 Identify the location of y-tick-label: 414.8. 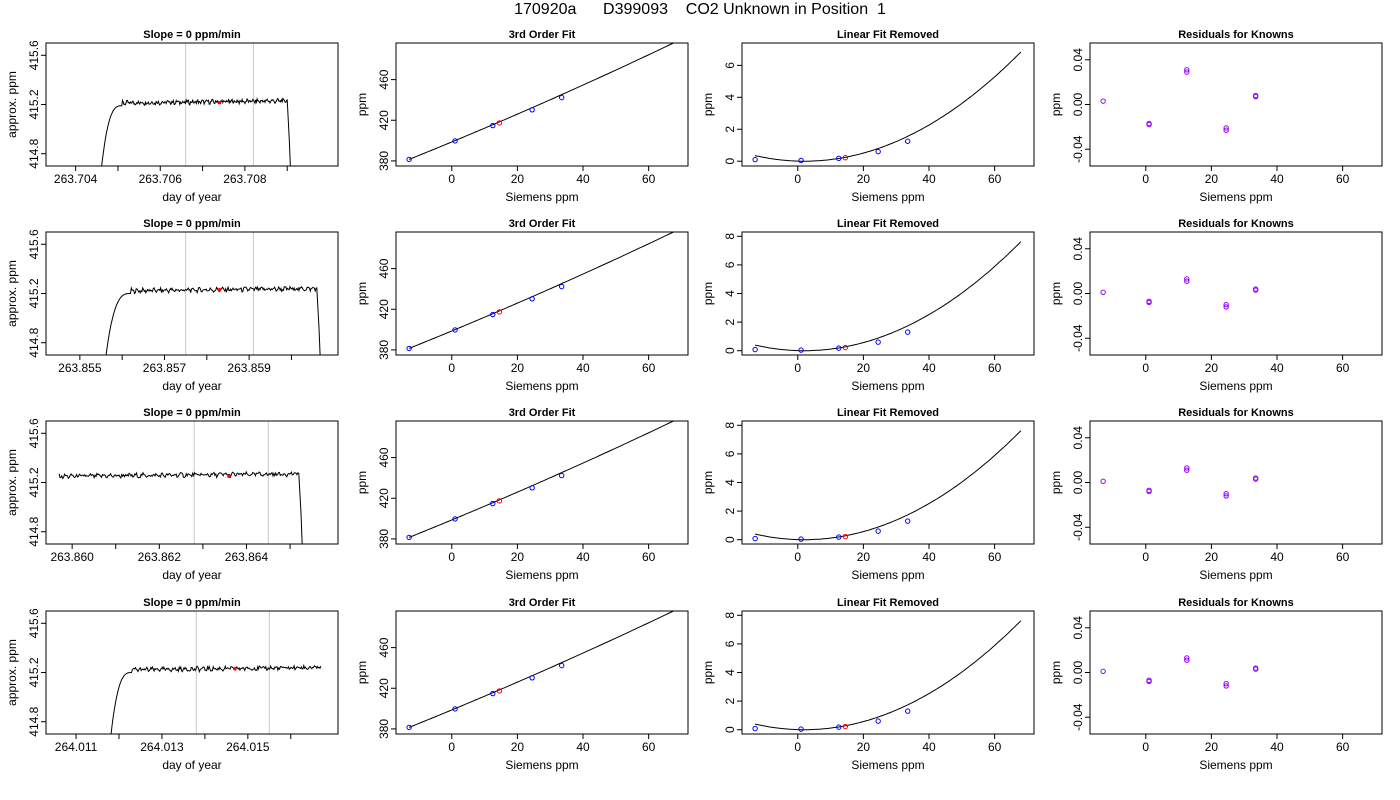
(34, 153).